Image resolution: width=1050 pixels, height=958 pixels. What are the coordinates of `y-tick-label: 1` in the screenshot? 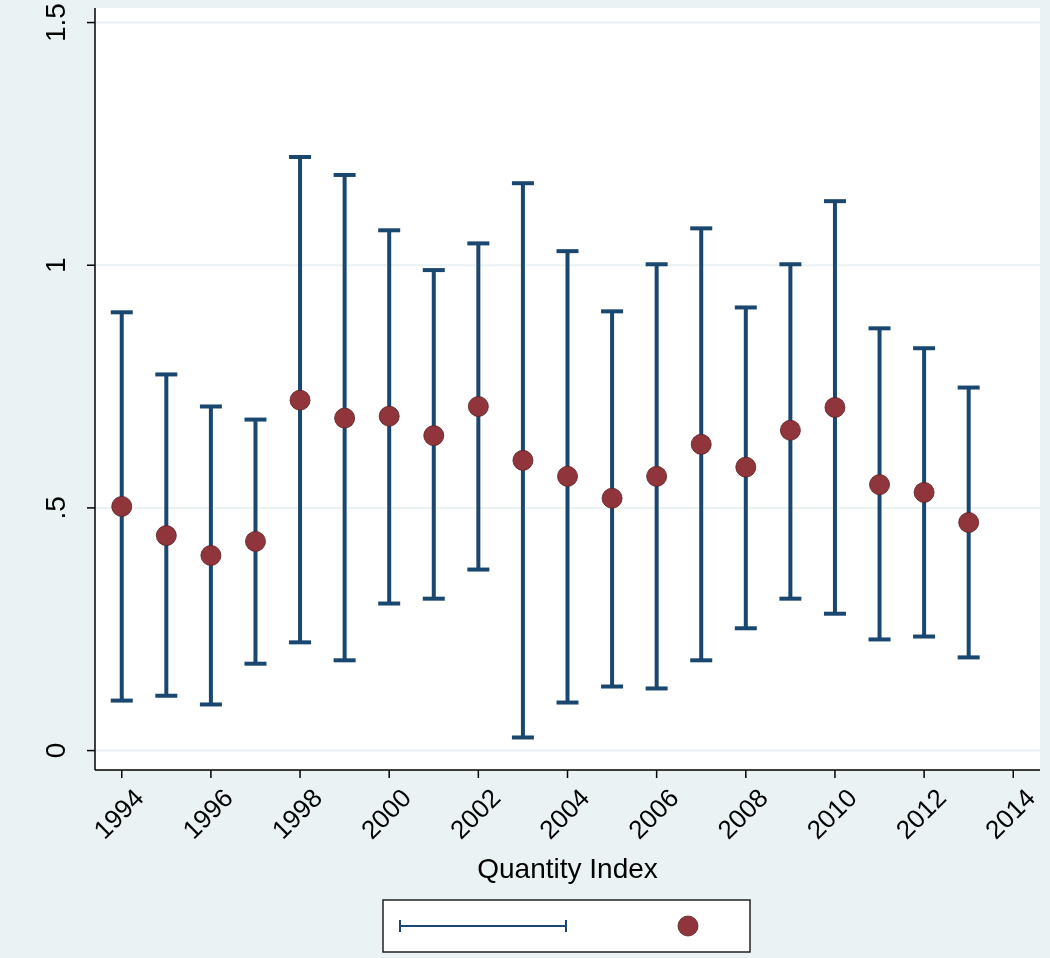 It's located at (55, 265).